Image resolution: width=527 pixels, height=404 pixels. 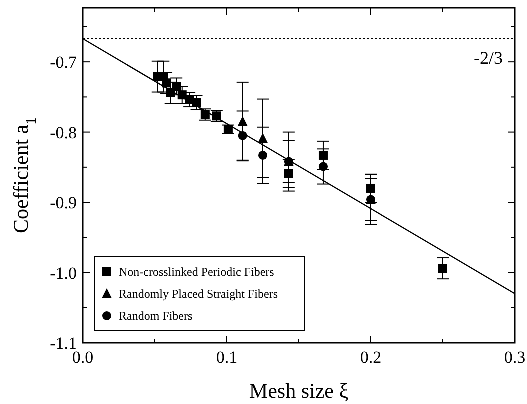 What do you see at coordinates (198, 294) in the screenshot?
I see `legend-label: Randomly Placed Straight Fibers` at bounding box center [198, 294].